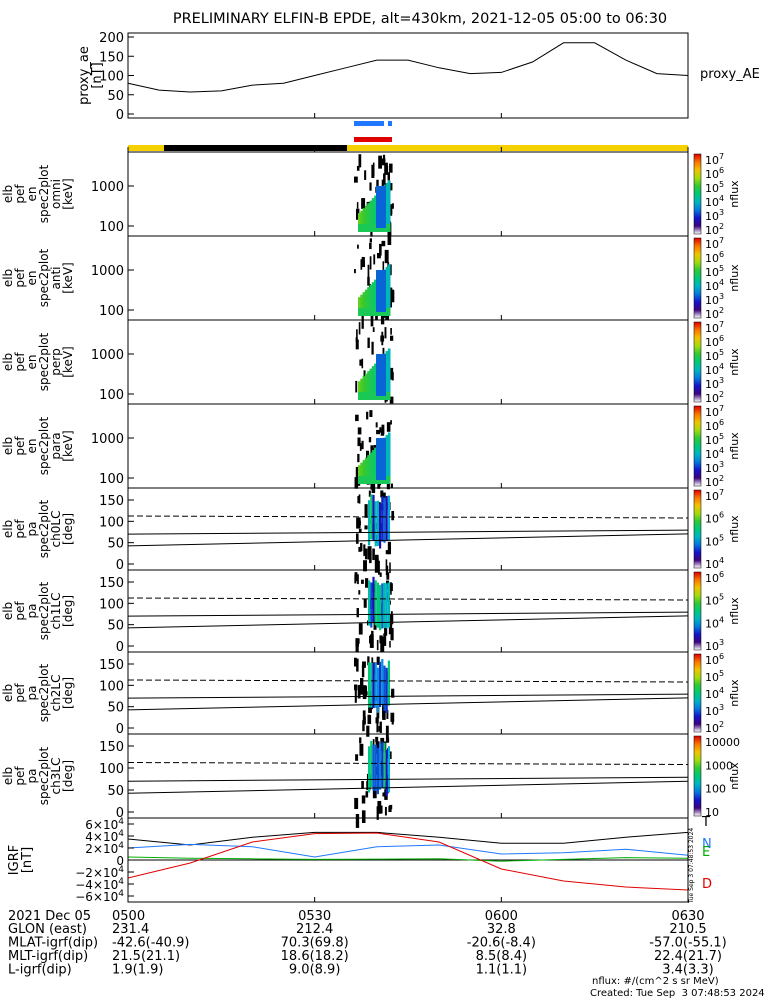 Image resolution: width=775 pixels, height=1000 pixels. Describe the element at coordinates (714, 201) in the screenshot. I see `colorbar-tick: 10⁴` at that location.